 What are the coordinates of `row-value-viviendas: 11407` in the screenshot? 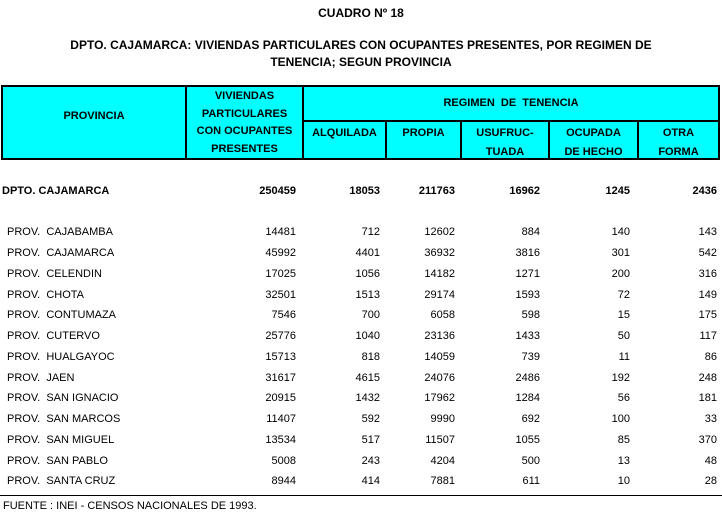 It's located at (281, 419).